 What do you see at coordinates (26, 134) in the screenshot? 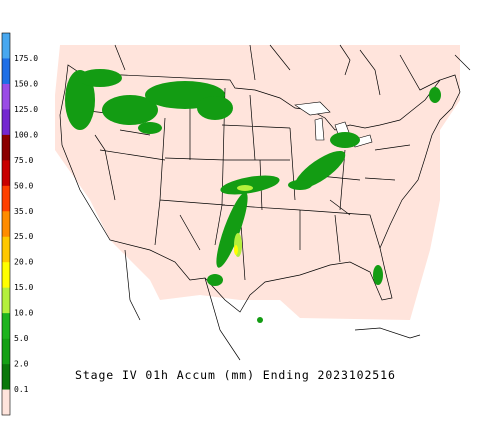
I see `legend-label: 100.0` at bounding box center [26, 134].